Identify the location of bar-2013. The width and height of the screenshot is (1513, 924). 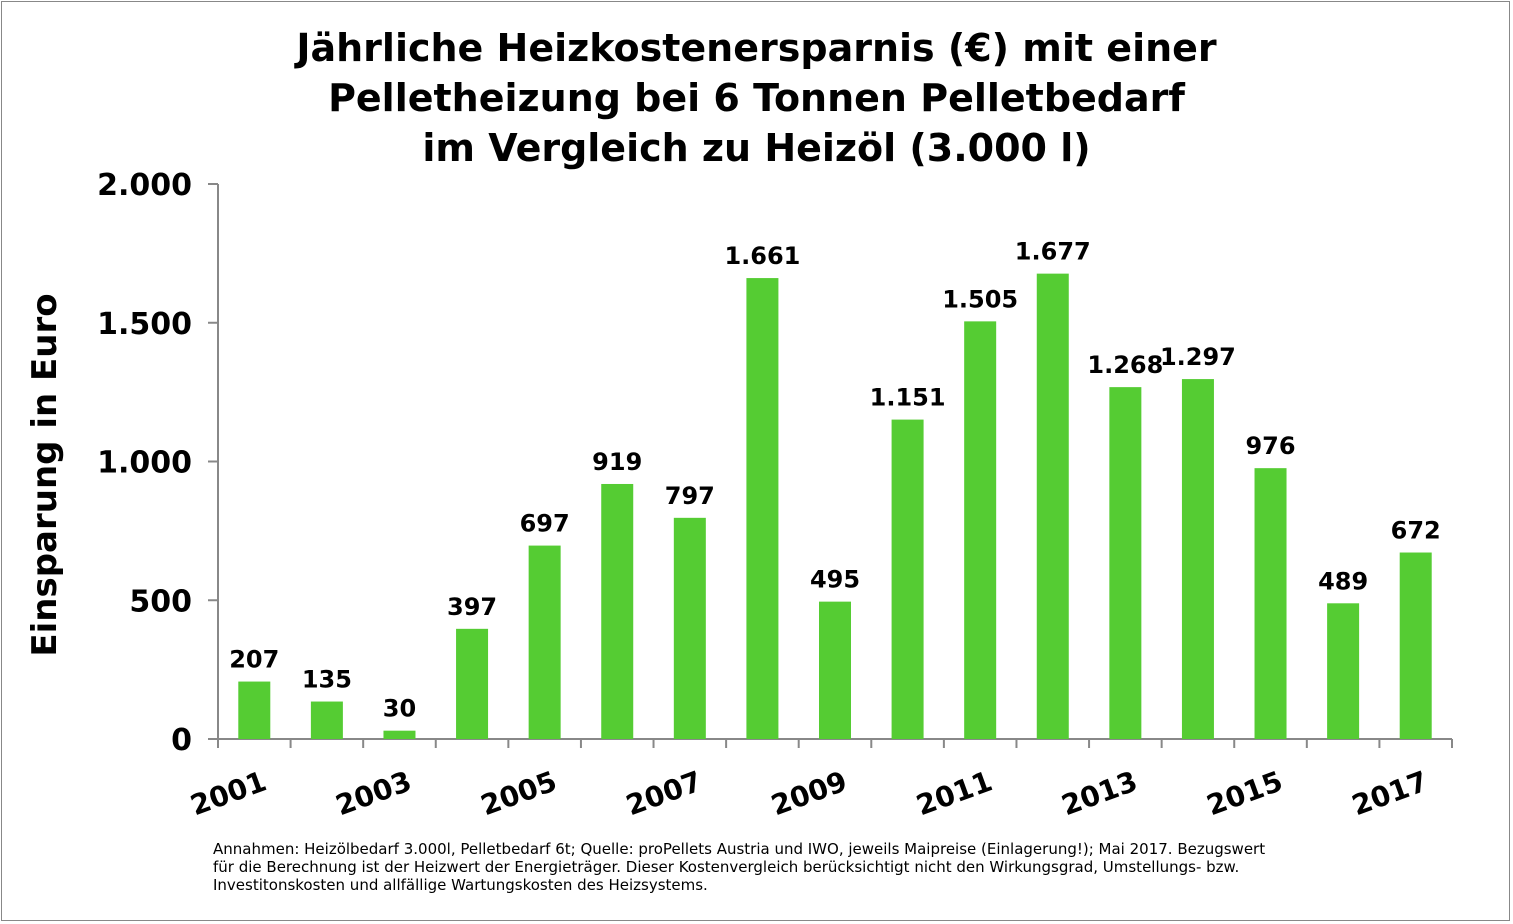
(1125, 563).